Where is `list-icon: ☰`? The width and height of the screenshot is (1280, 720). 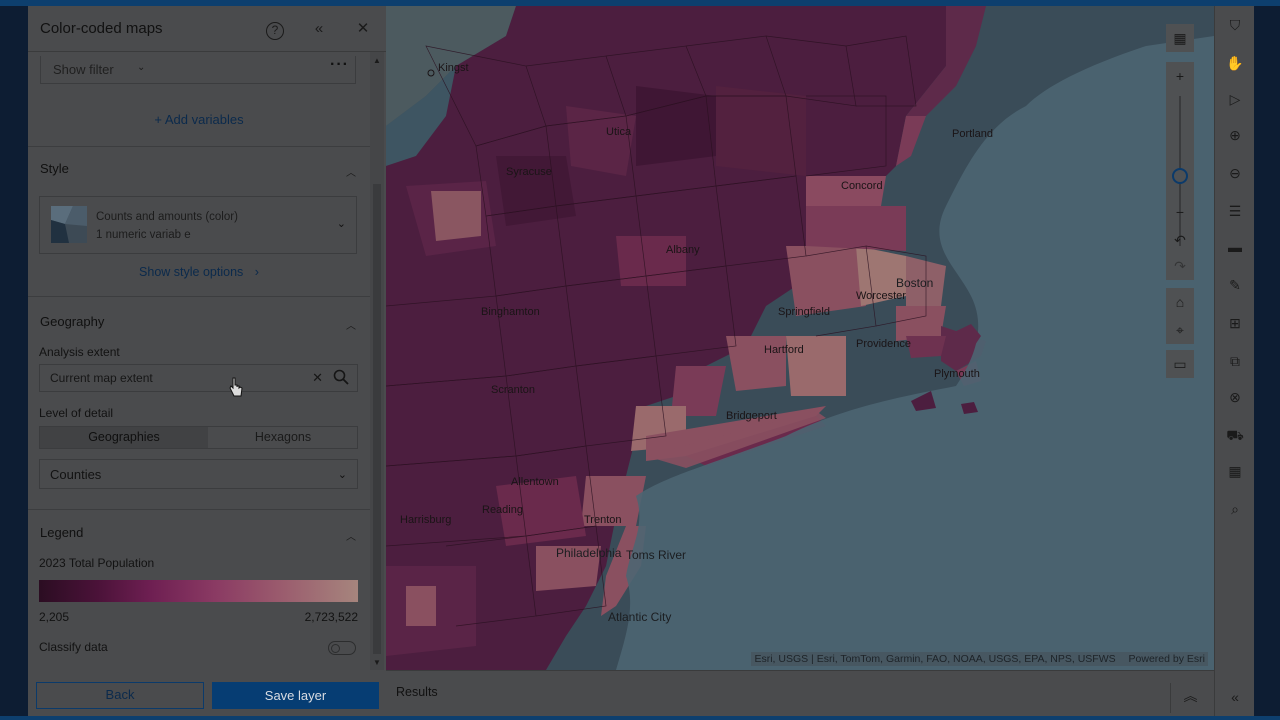
list-icon: ☰ is located at coordinates (1235, 211).